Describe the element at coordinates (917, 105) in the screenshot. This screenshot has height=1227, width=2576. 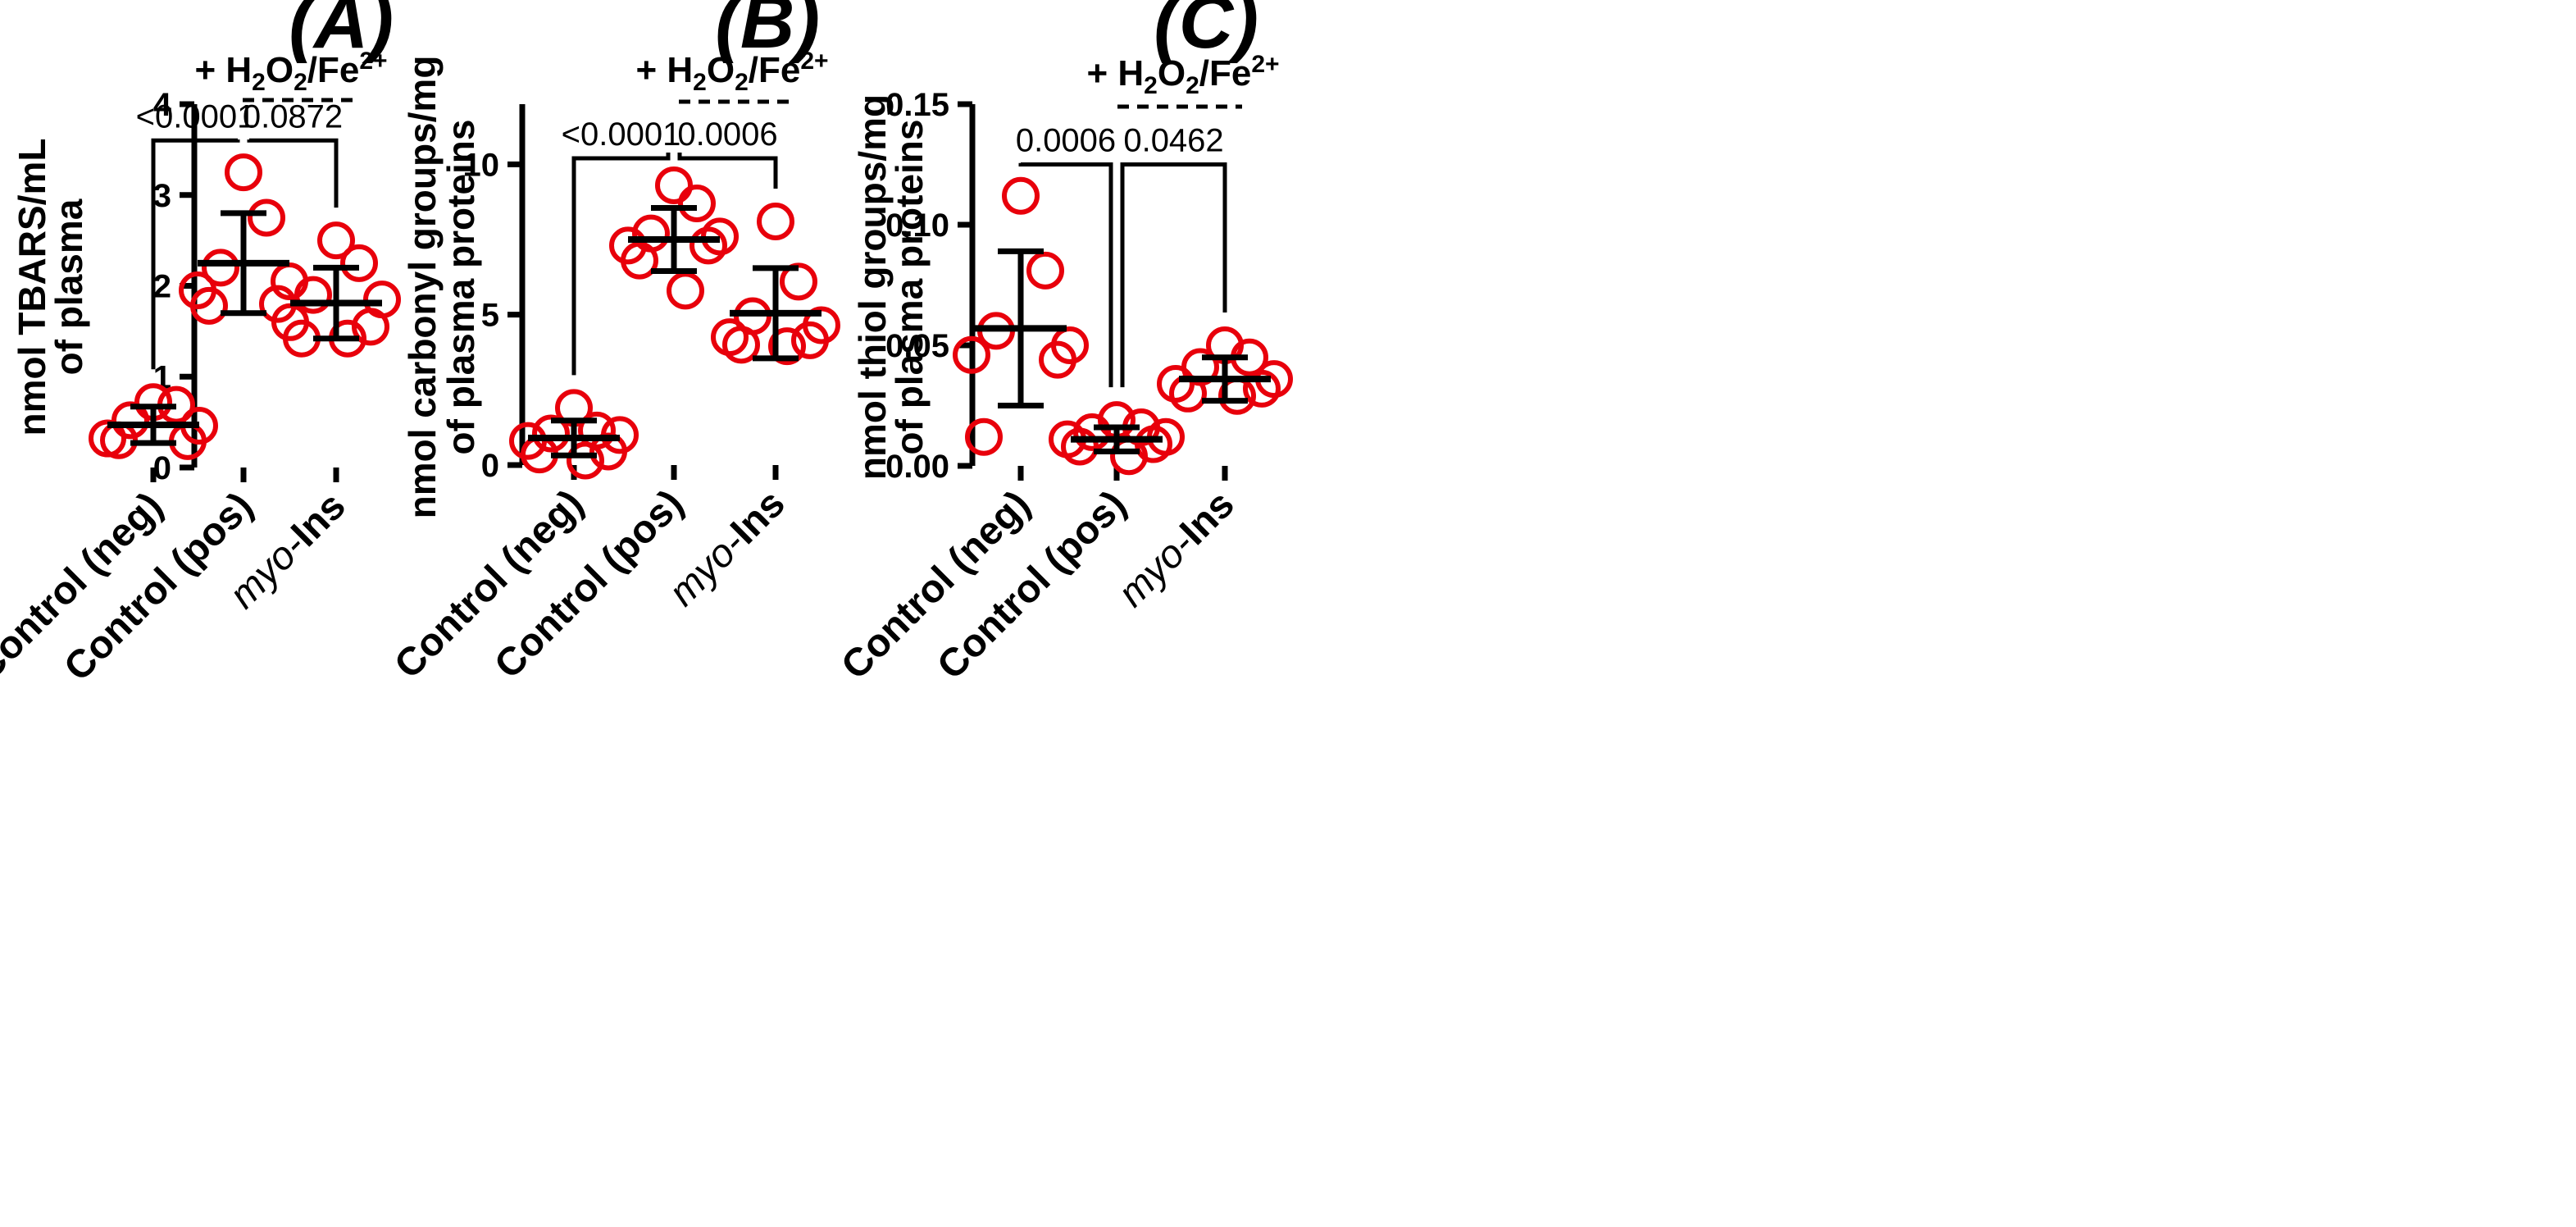
I see `y-tick-label: 0.15` at that location.